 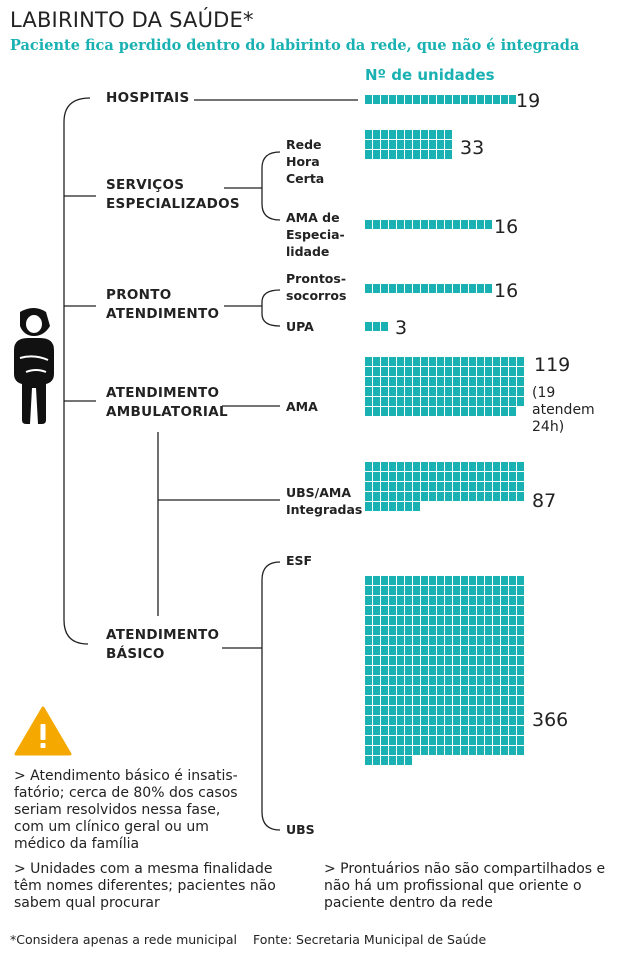 What do you see at coordinates (167, 412) in the screenshot?
I see `category-ambulatorial-line2: AMBULATORIAL` at bounding box center [167, 412].